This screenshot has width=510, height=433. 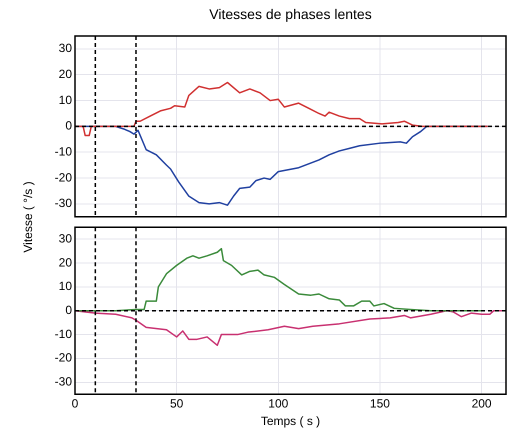 I want to click on x-tick-label: 150, so click(x=380, y=403).